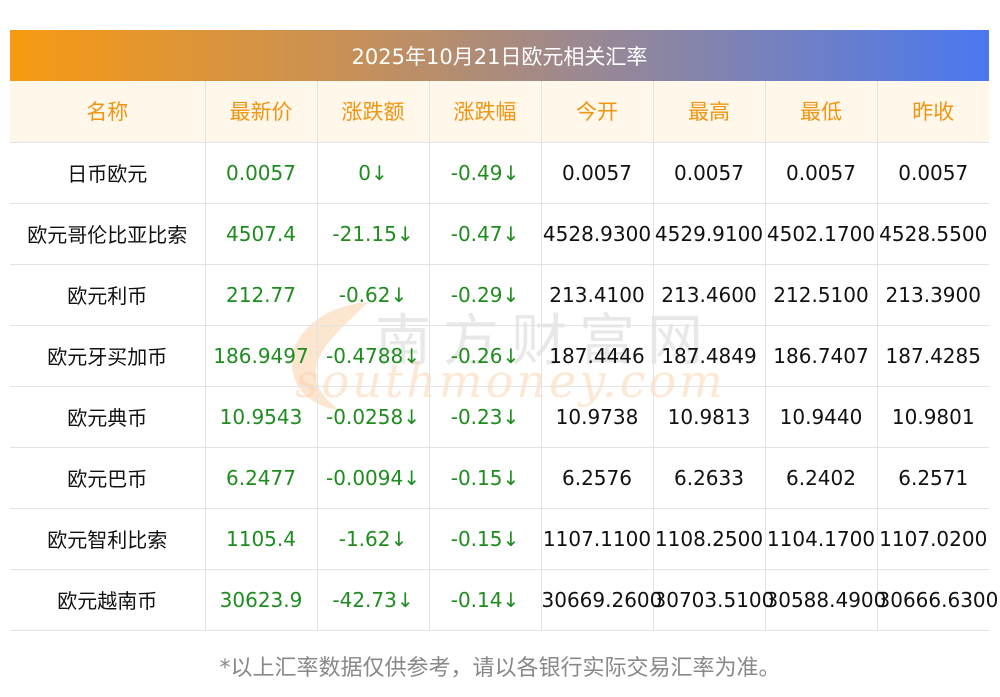  I want to click on column-header-low: 最低, so click(821, 112).